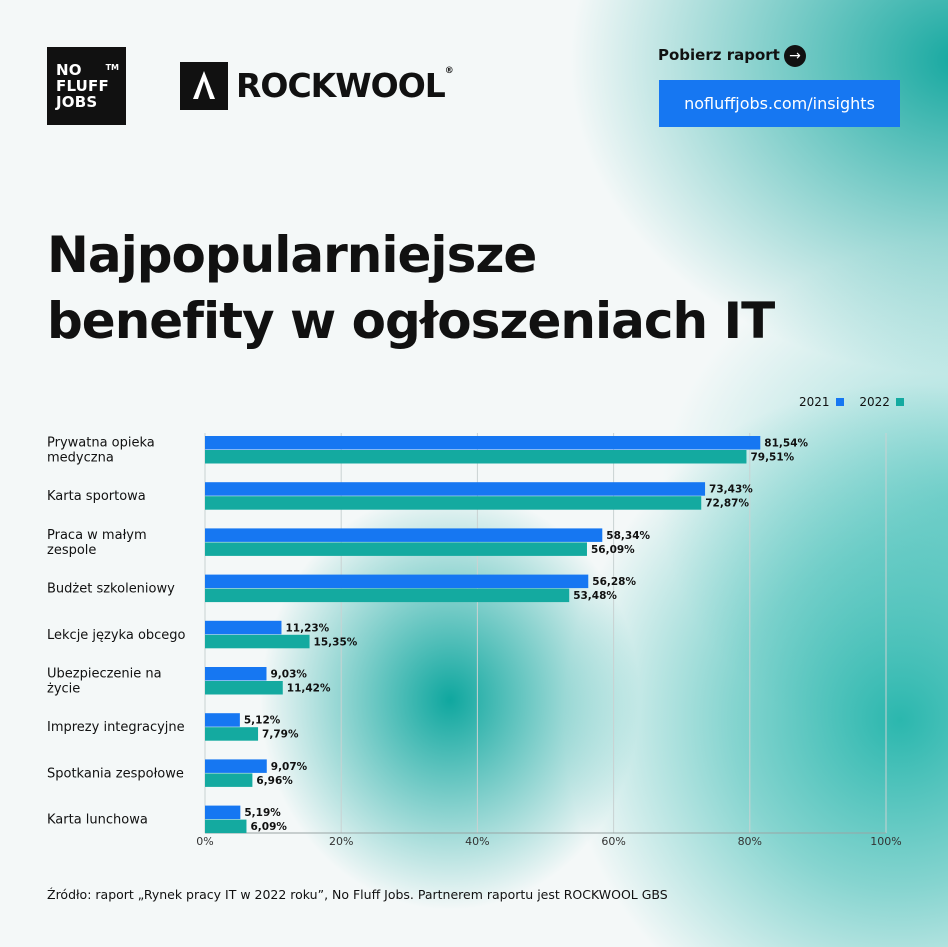  What do you see at coordinates (116, 635) in the screenshot?
I see `category-label: Lekcje języka obcego` at bounding box center [116, 635].